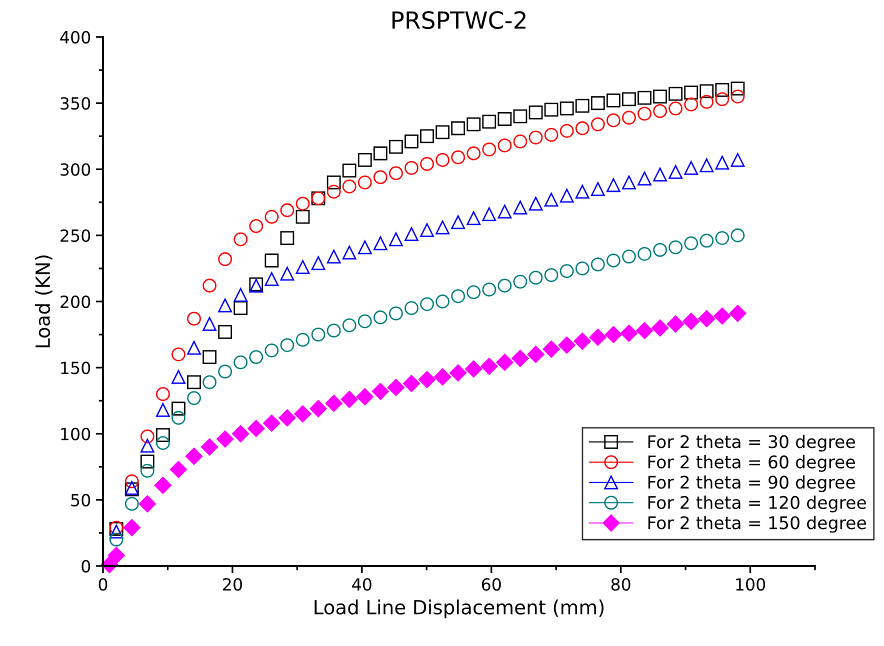 The height and width of the screenshot is (646, 884). What do you see at coordinates (751, 584) in the screenshot?
I see `x-tick-label: 100` at bounding box center [751, 584].